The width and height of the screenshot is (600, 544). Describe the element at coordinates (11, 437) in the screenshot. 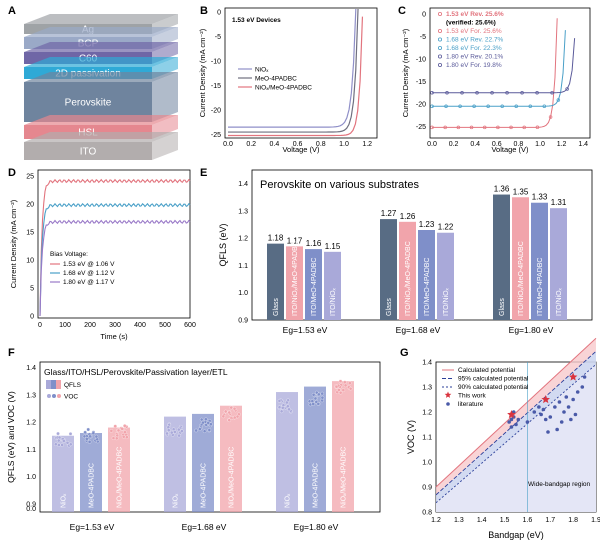

I see `y-axis-label-f: QFLS (eV) and VOC (V)` at that location.